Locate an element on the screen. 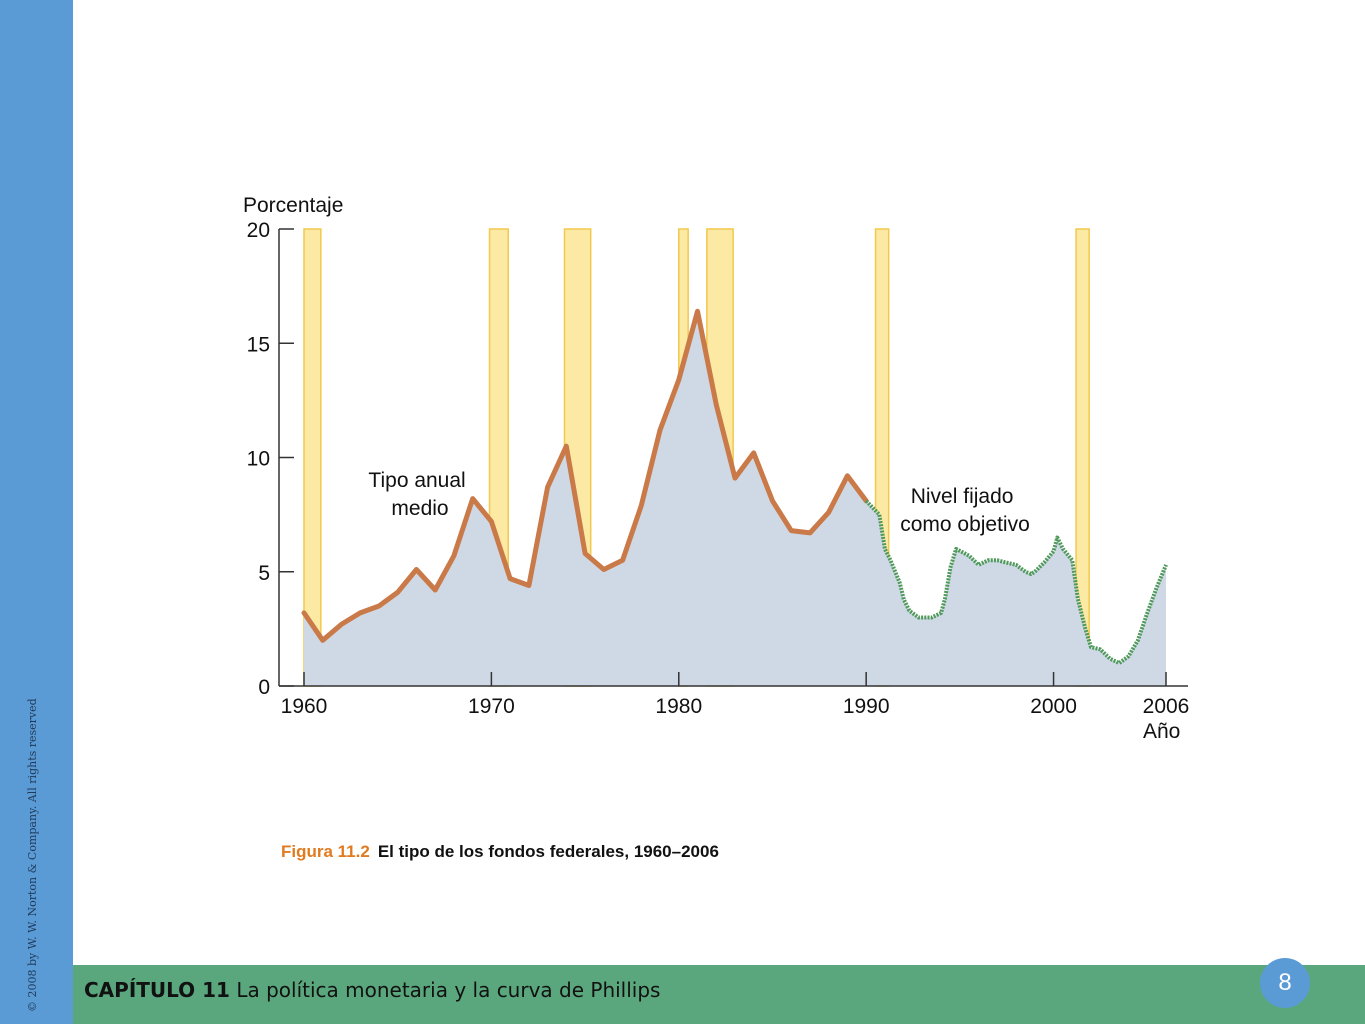 This screenshot has height=1024, width=1365. y-tick-label-15: 15 is located at coordinates (258, 344).